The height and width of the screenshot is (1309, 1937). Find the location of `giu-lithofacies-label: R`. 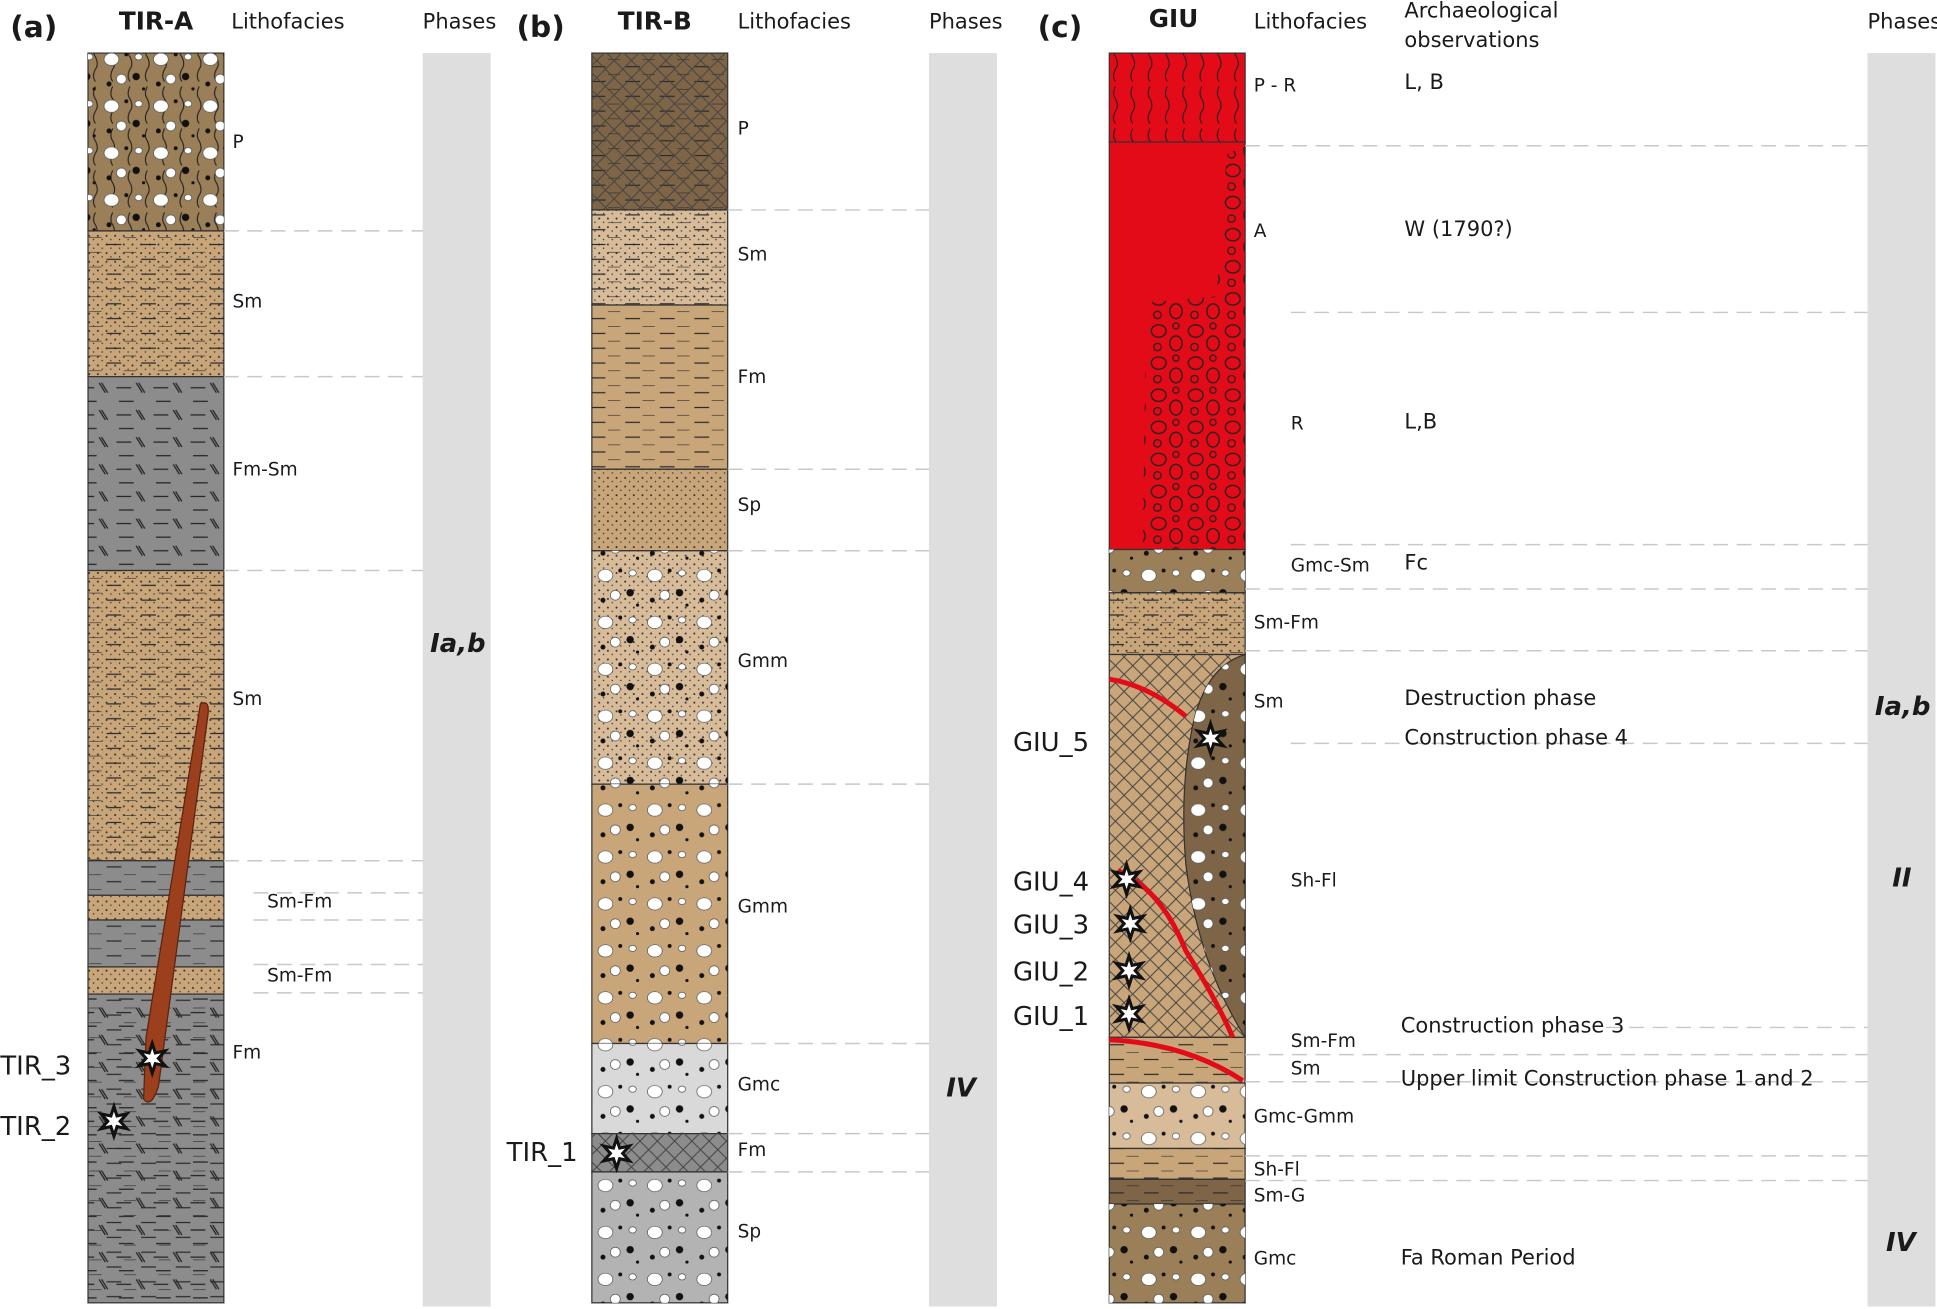

giu-lithofacies-label: R is located at coordinates (1297, 424).